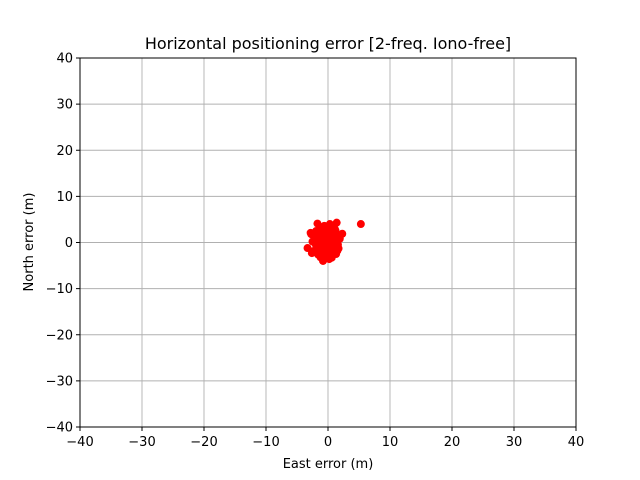  What do you see at coordinates (64, 59) in the screenshot?
I see `y-tick-label: 40` at bounding box center [64, 59].